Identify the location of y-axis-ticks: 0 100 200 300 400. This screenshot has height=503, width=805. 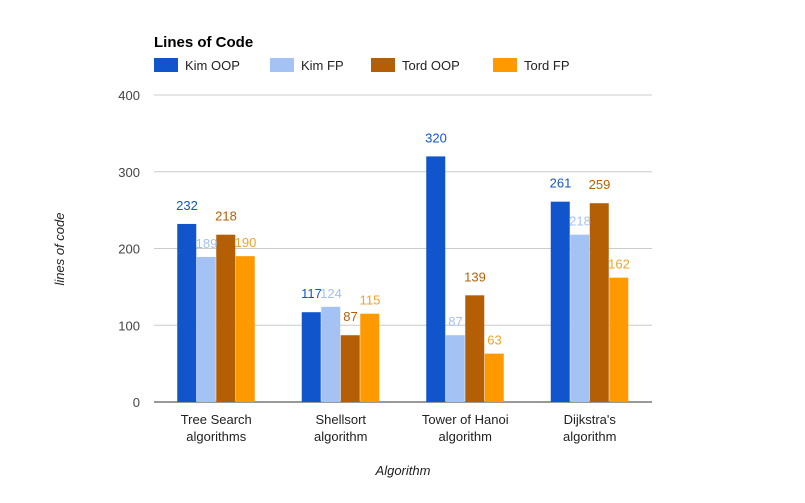
(129, 249).